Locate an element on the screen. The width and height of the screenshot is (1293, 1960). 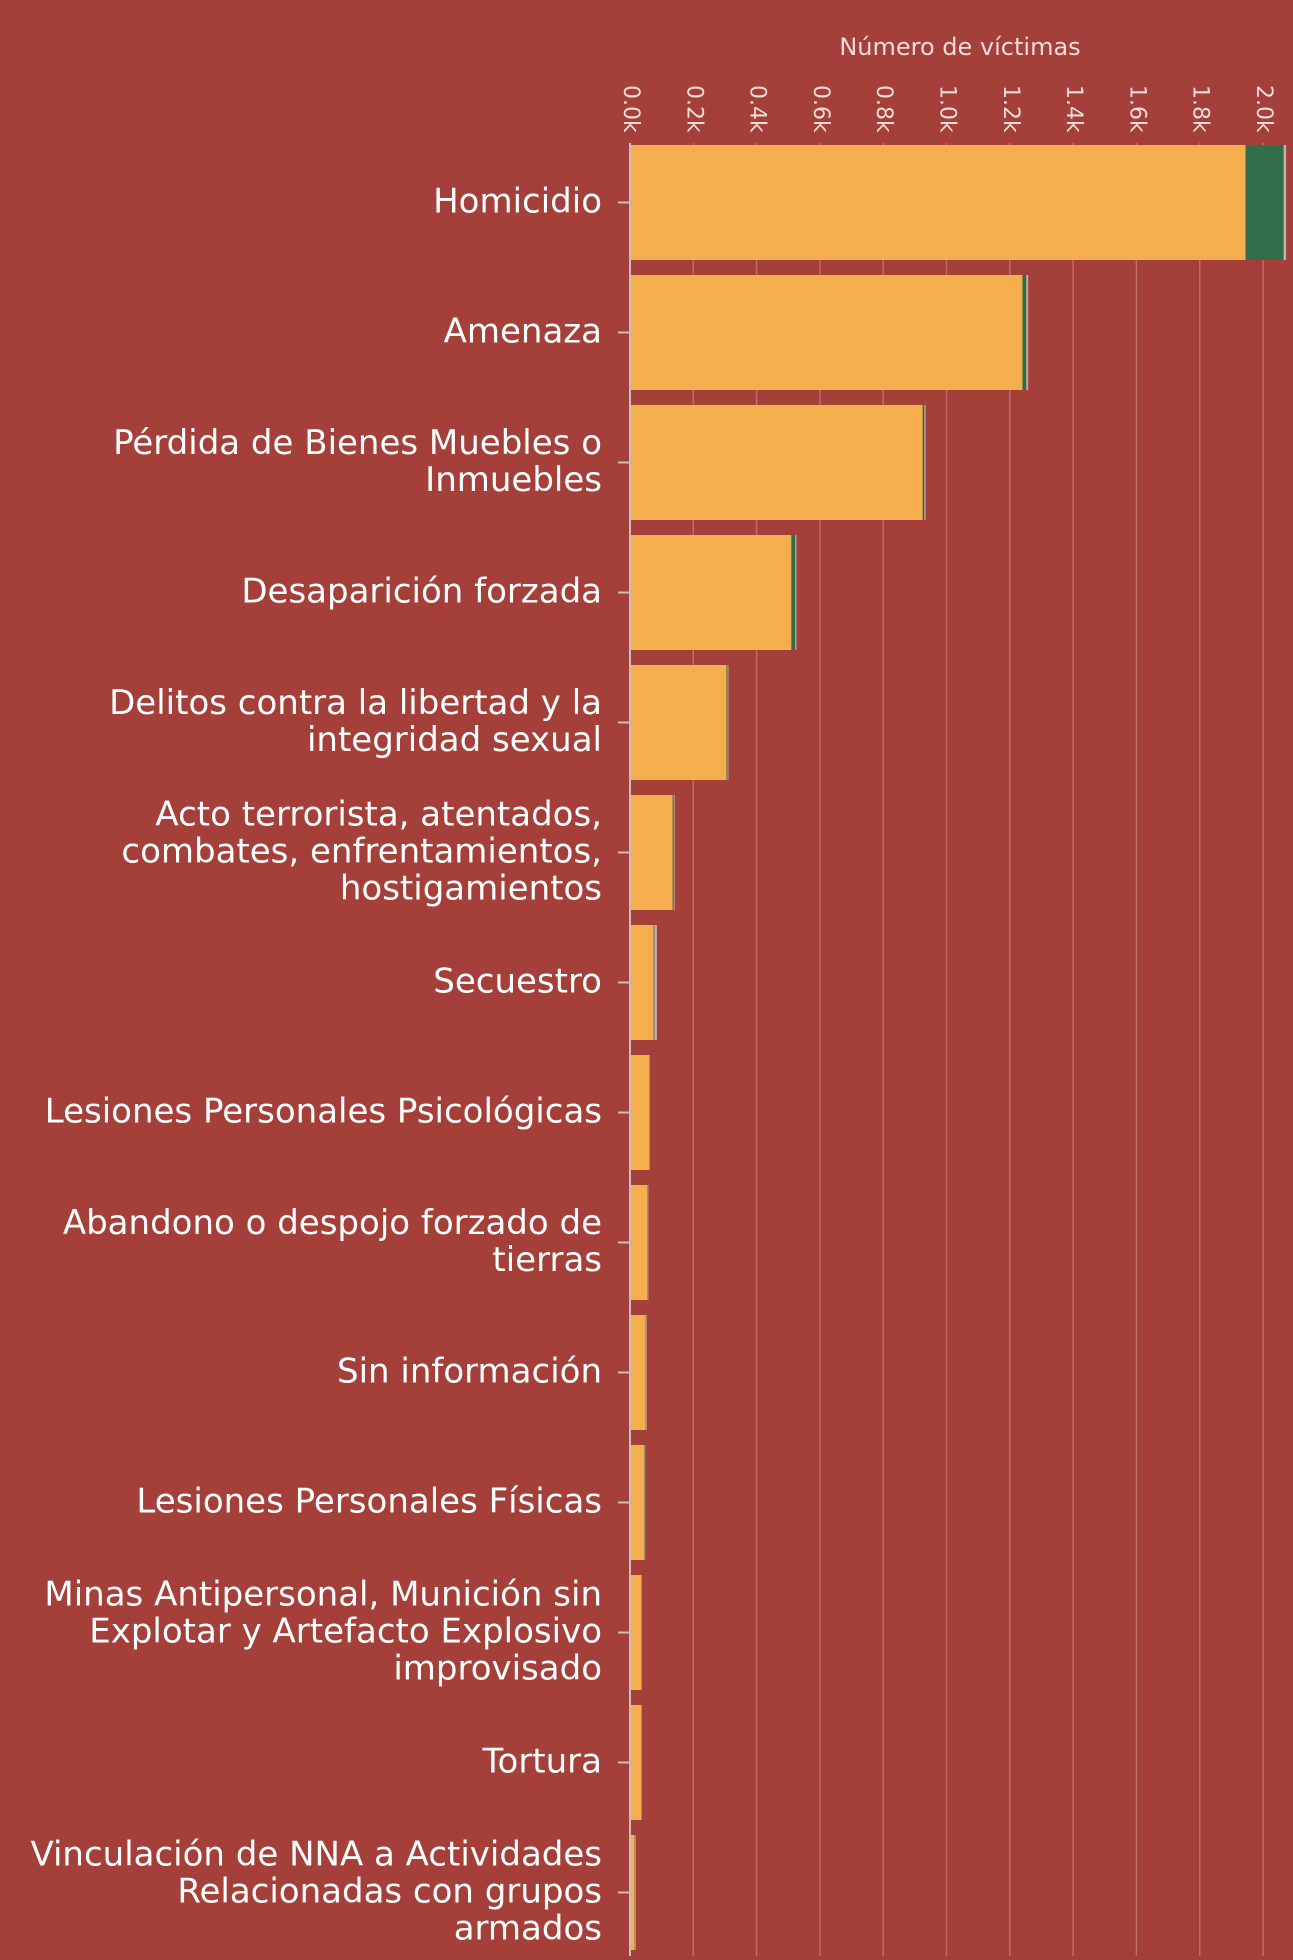
x-tick-label: 1.6k is located at coordinates (1136, 109).